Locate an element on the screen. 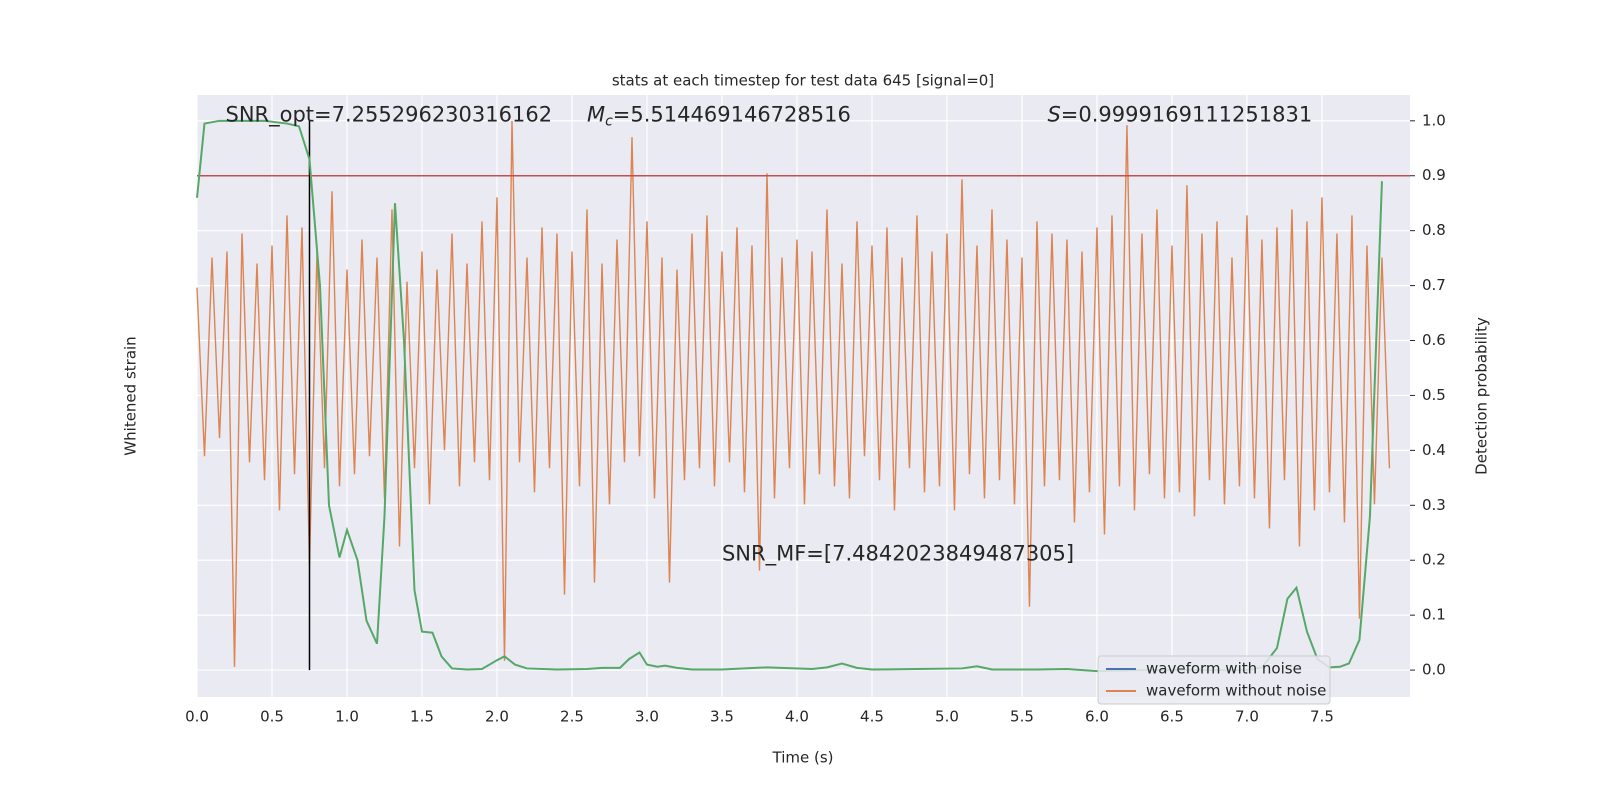 This screenshot has width=1600, height=804. y2-tick-label: 0.1 is located at coordinates (1434, 615).